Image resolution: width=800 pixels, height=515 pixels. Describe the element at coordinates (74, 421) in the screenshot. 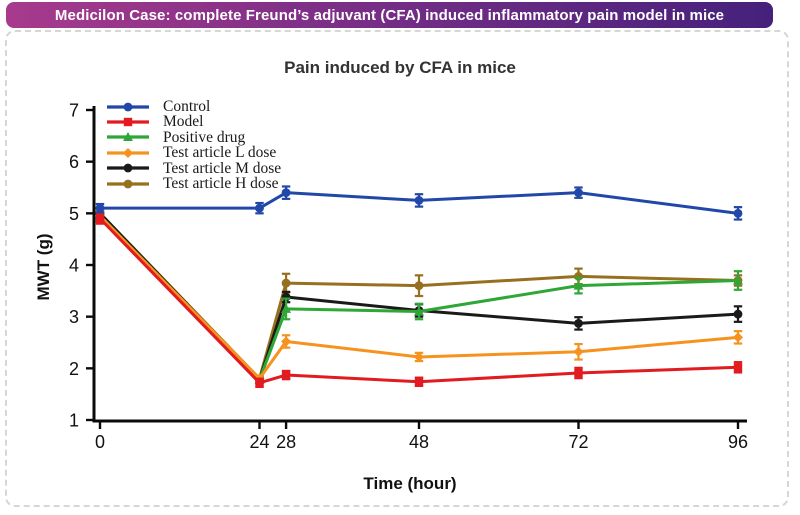

I see `y-tick-label: 1` at that location.